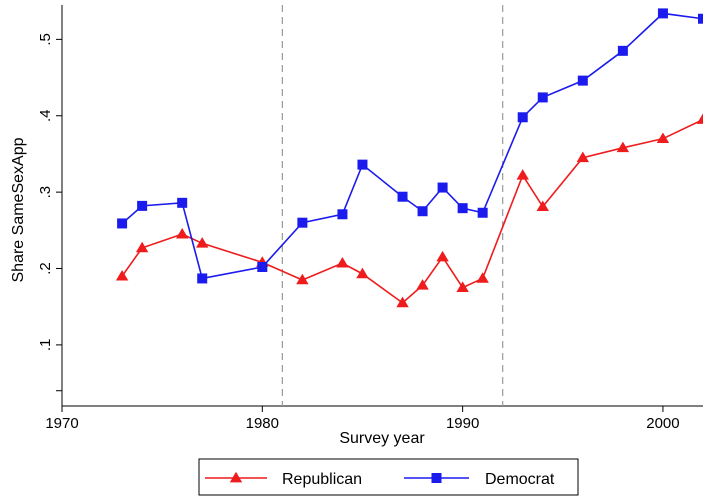 The width and height of the screenshot is (703, 500). Describe the element at coordinates (45, 345) in the screenshot. I see `y-tick-label: .1` at that location.